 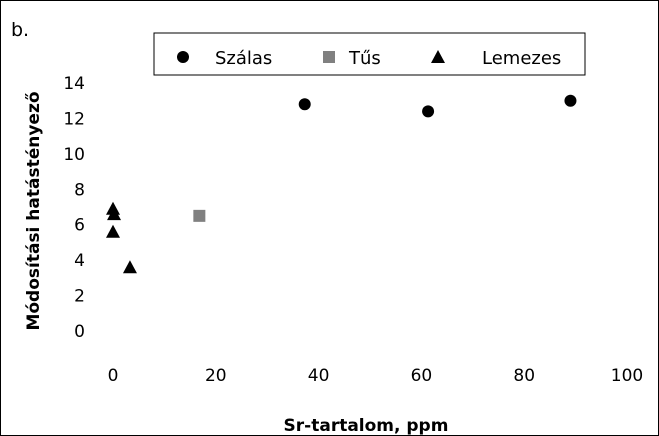 I want to click on legend: Szálas Tűs Lemezes, so click(x=369, y=58).